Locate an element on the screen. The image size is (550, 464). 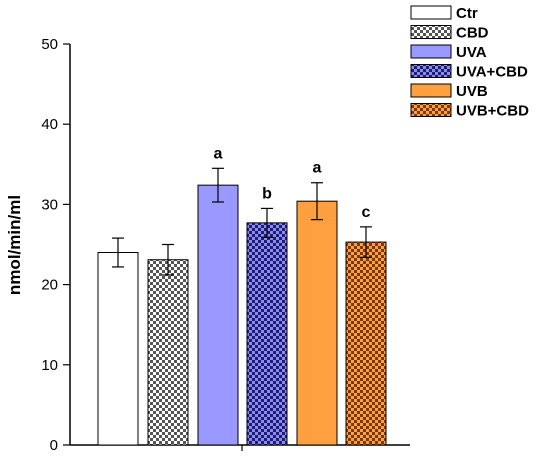
significance-label-uvb-plus-cbd: c is located at coordinates (366, 212).